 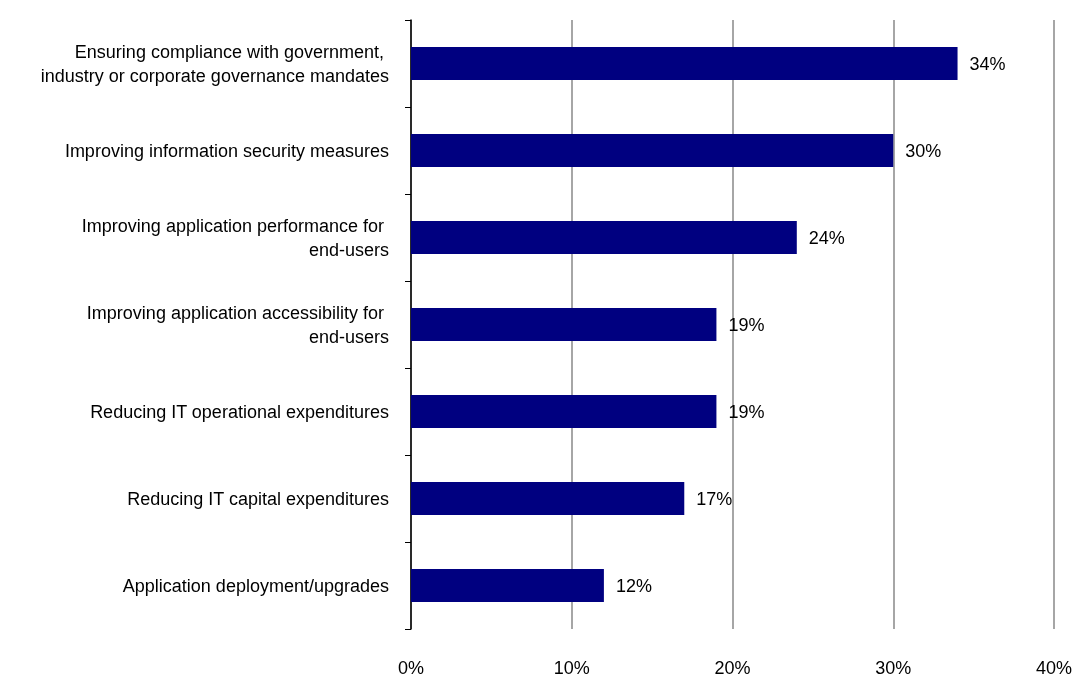 What do you see at coordinates (235, 237) in the screenshot?
I see `y-tick-label: Improving application performance for end-users` at bounding box center [235, 237].